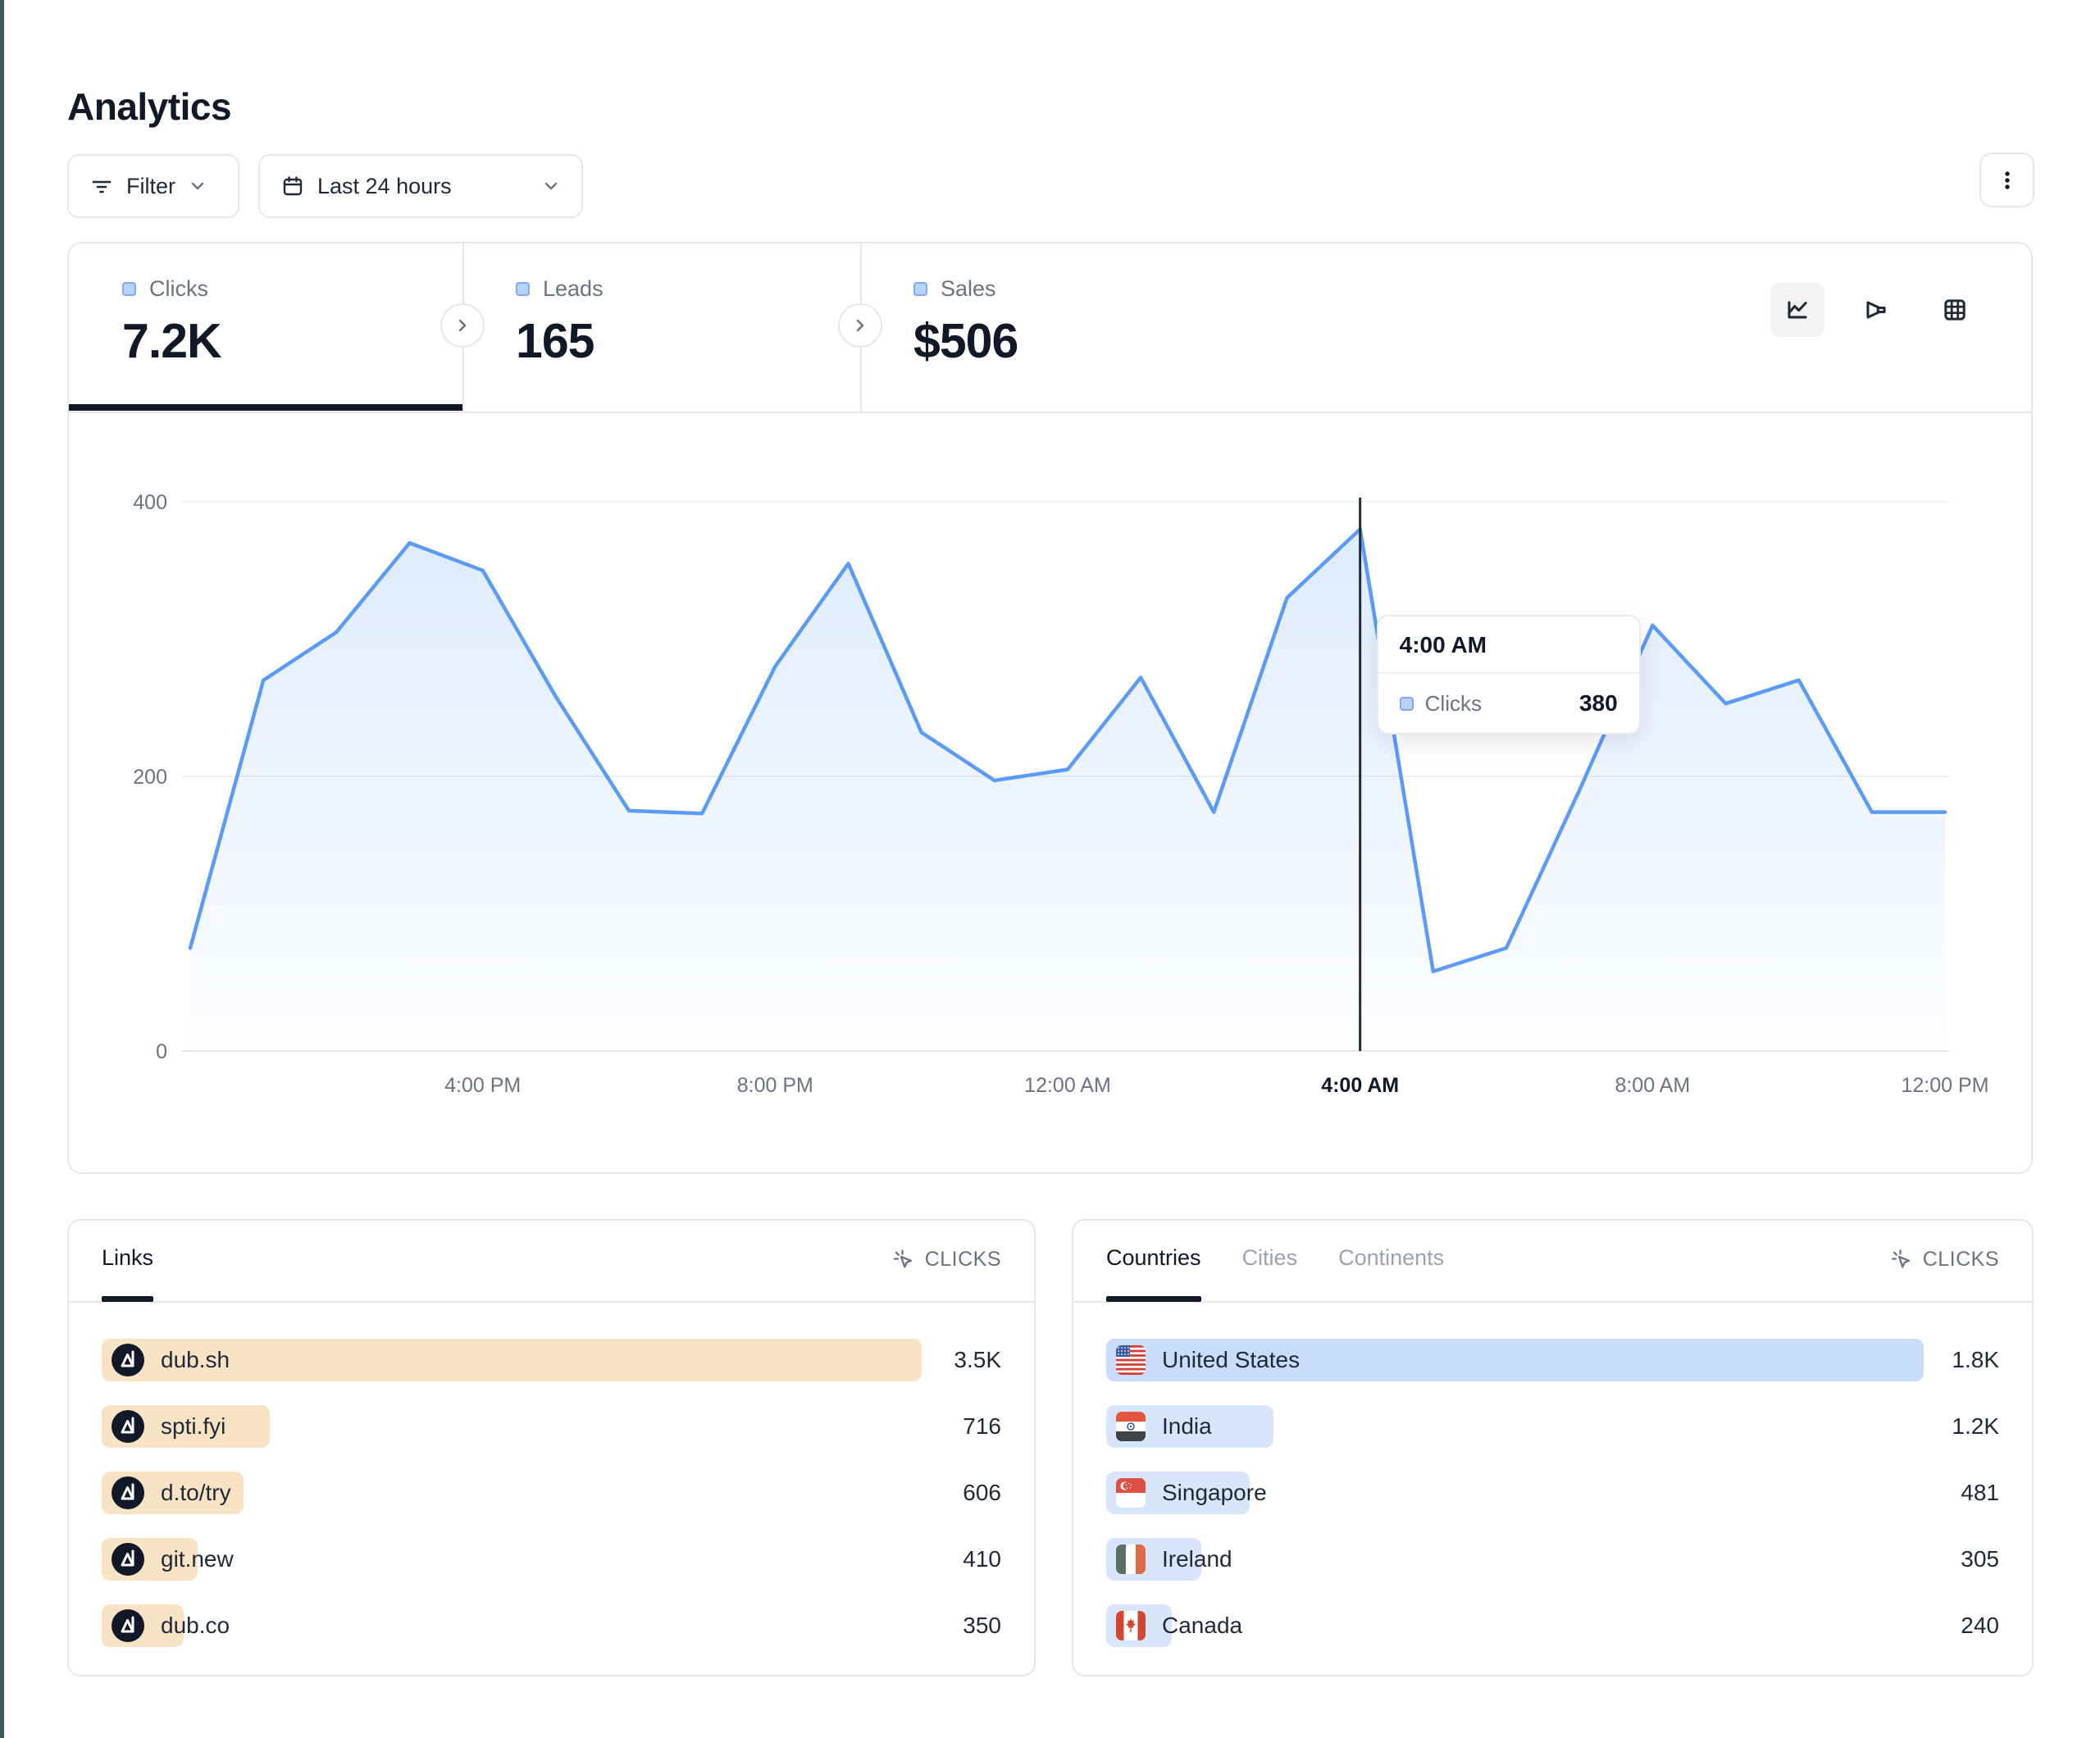 The height and width of the screenshot is (1738, 2100). I want to click on chart-view-toggles, so click(1876, 310).